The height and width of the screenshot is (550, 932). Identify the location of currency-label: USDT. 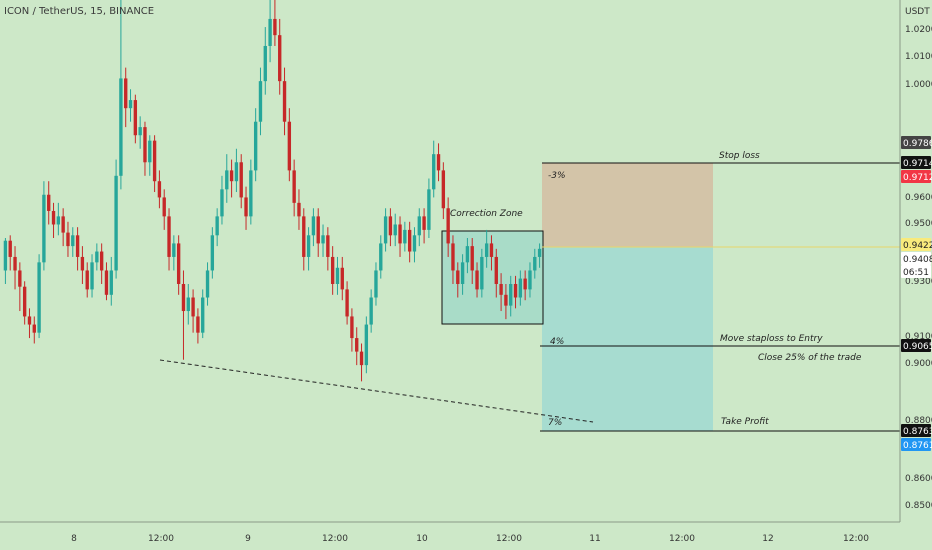
(917, 12).